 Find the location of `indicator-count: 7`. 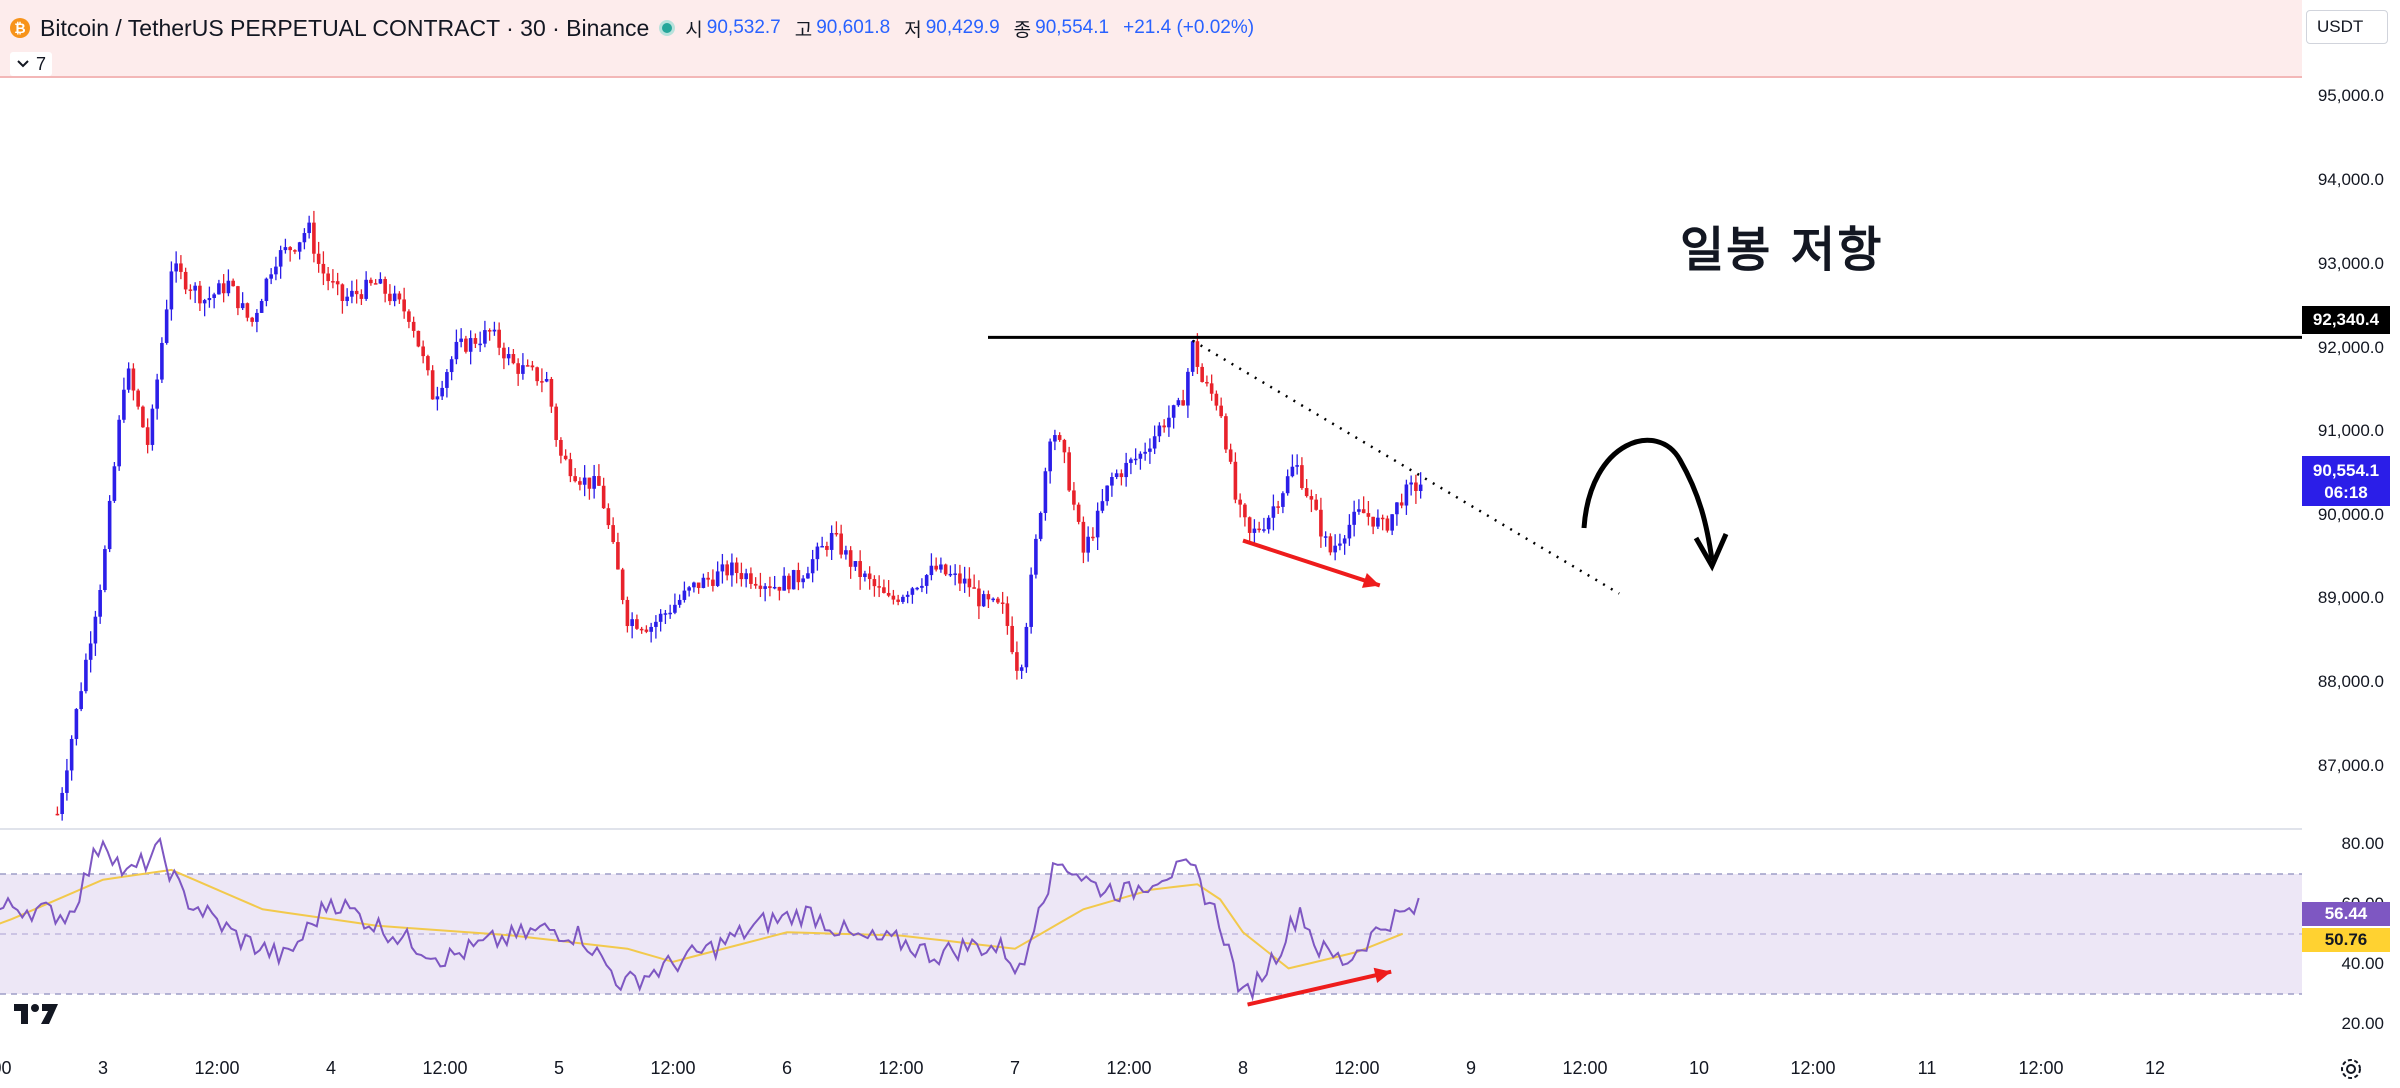

indicator-count: 7 is located at coordinates (41, 63).